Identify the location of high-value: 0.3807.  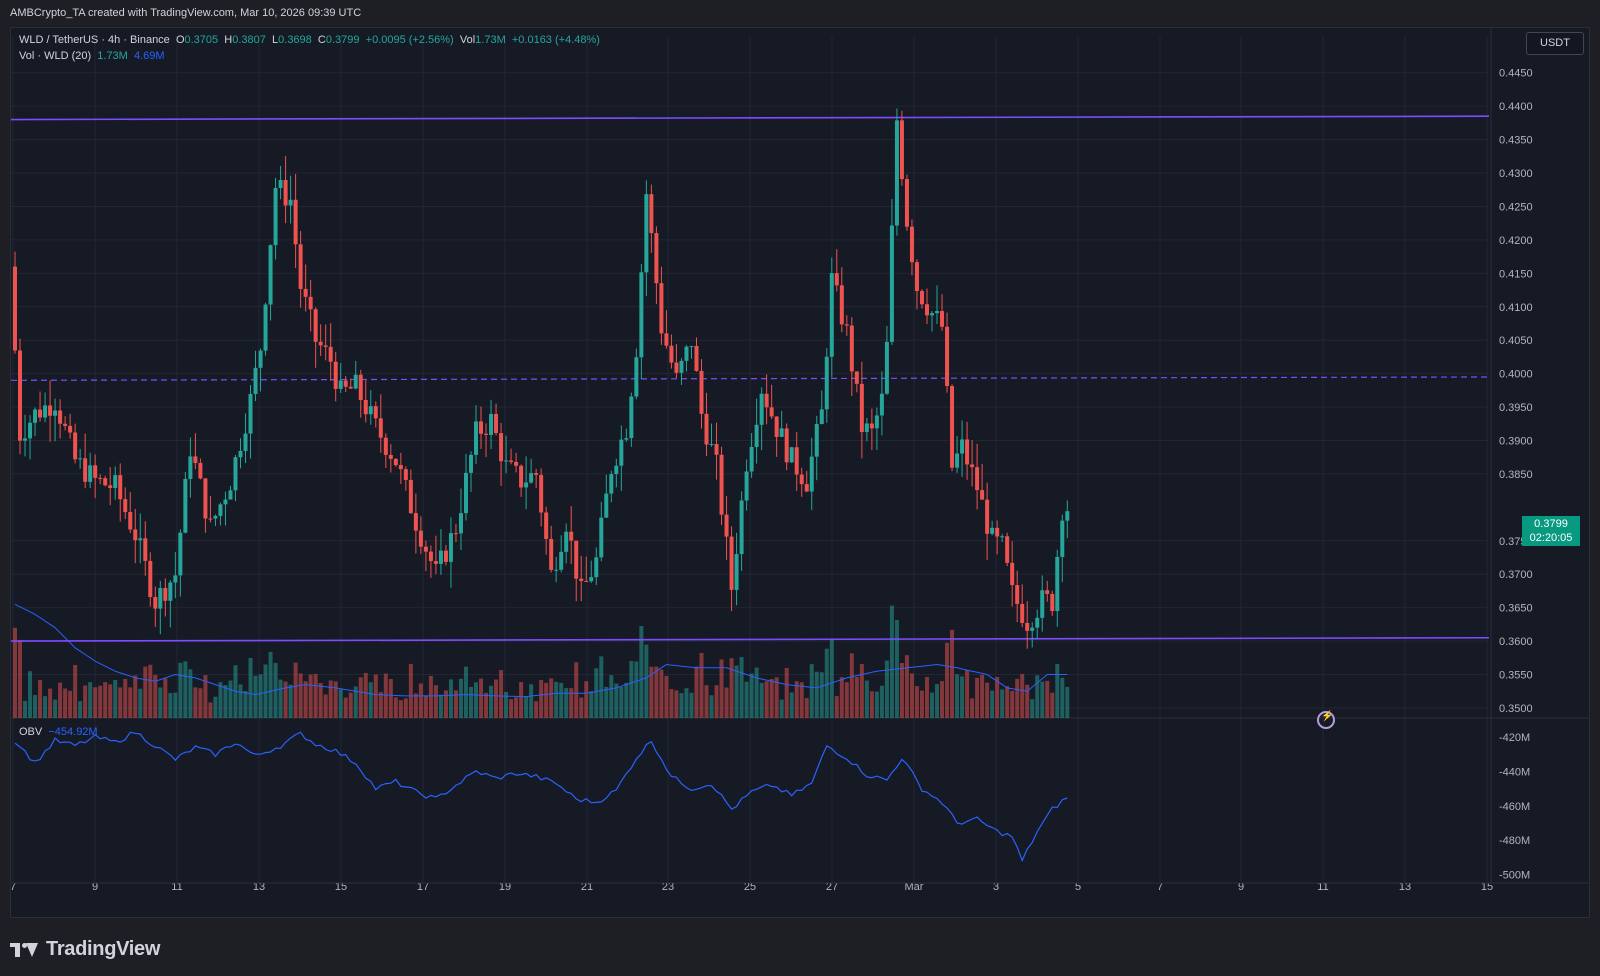
(249, 40).